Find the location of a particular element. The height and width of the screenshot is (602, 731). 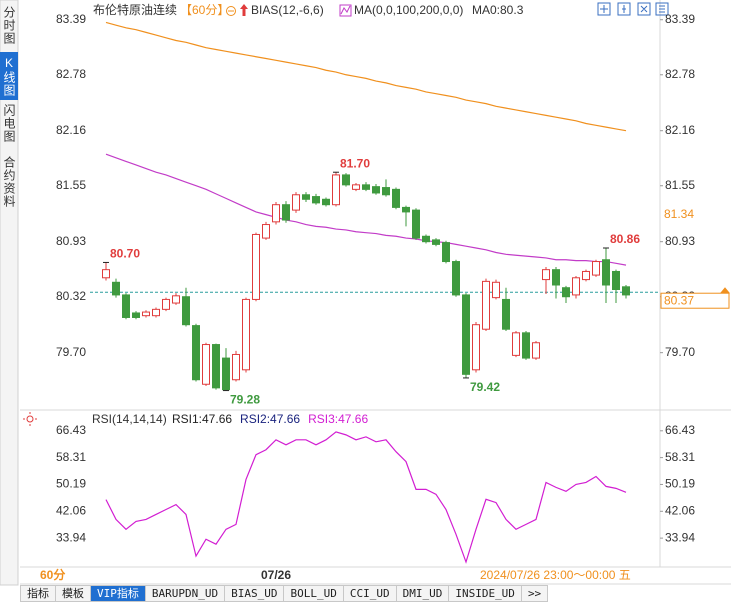

sidebar-tab: 合约资料 is located at coordinates (9, 181).